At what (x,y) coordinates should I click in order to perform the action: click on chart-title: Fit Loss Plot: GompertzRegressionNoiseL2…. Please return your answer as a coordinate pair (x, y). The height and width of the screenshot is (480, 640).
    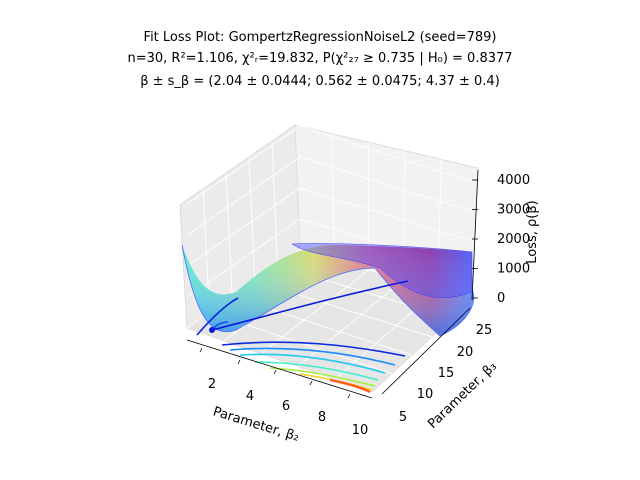
    Looking at the image, I should click on (320, 37).